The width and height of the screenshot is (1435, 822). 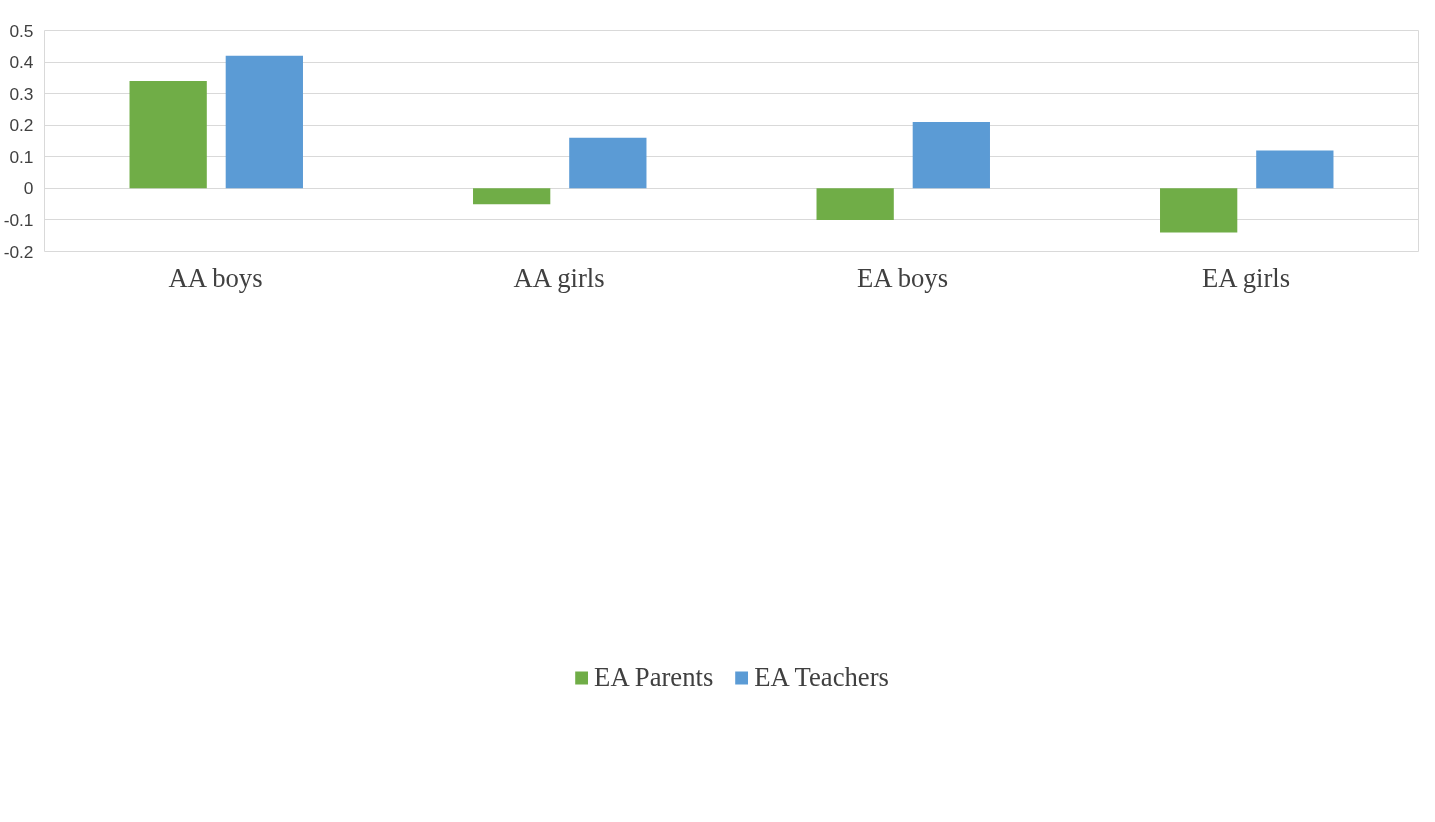 What do you see at coordinates (215, 277) in the screenshot?
I see `x-tick-label: AA boys` at bounding box center [215, 277].